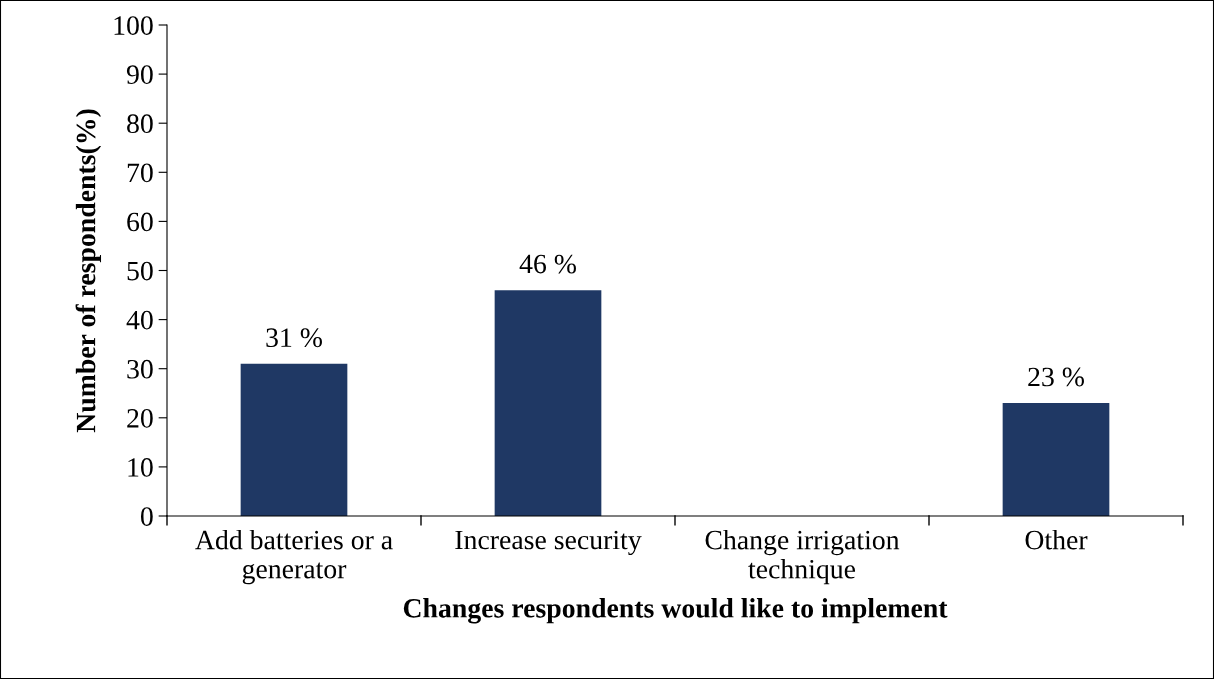 This screenshot has height=679, width=1214. I want to click on y-tick-label: 10, so click(140, 467).